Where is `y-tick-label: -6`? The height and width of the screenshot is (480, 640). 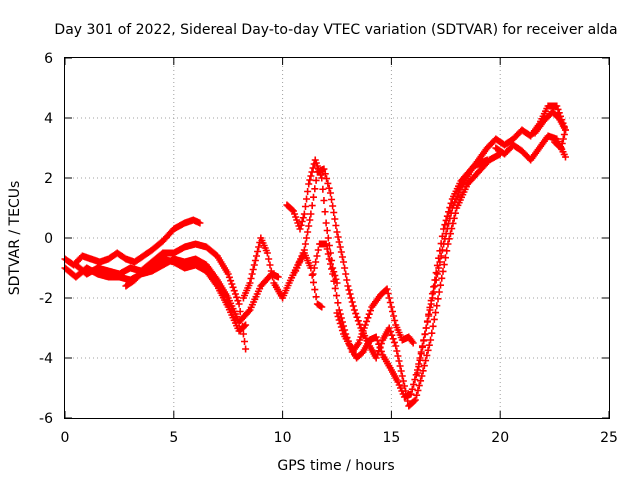
y-tick-label: -6 is located at coordinates (46, 419).